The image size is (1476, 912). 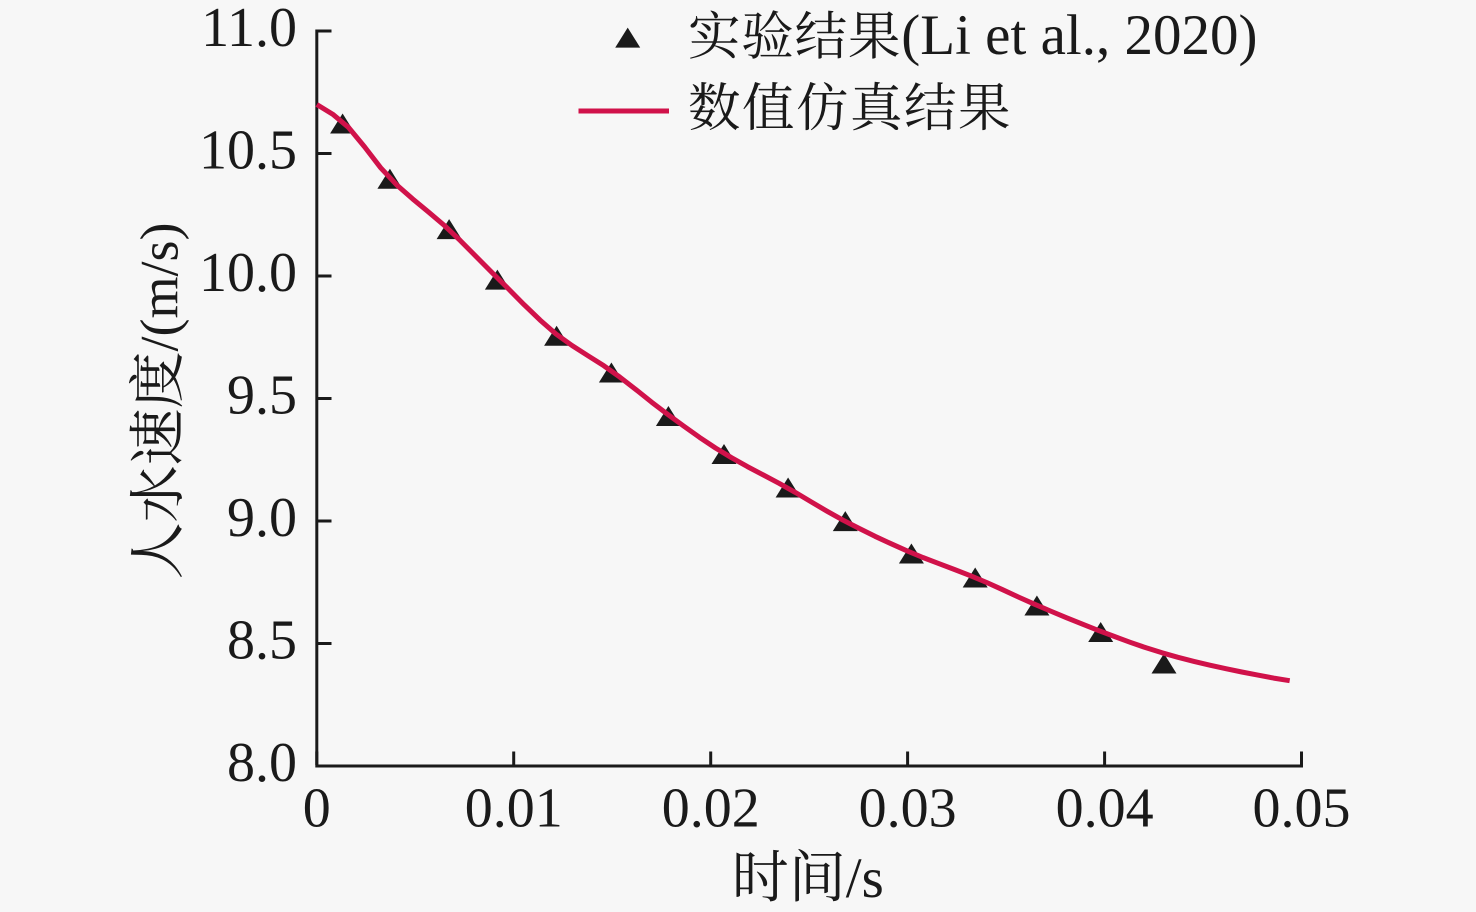 What do you see at coordinates (1302, 809) in the screenshot?
I see `svg-text: 0.05` at bounding box center [1302, 809].